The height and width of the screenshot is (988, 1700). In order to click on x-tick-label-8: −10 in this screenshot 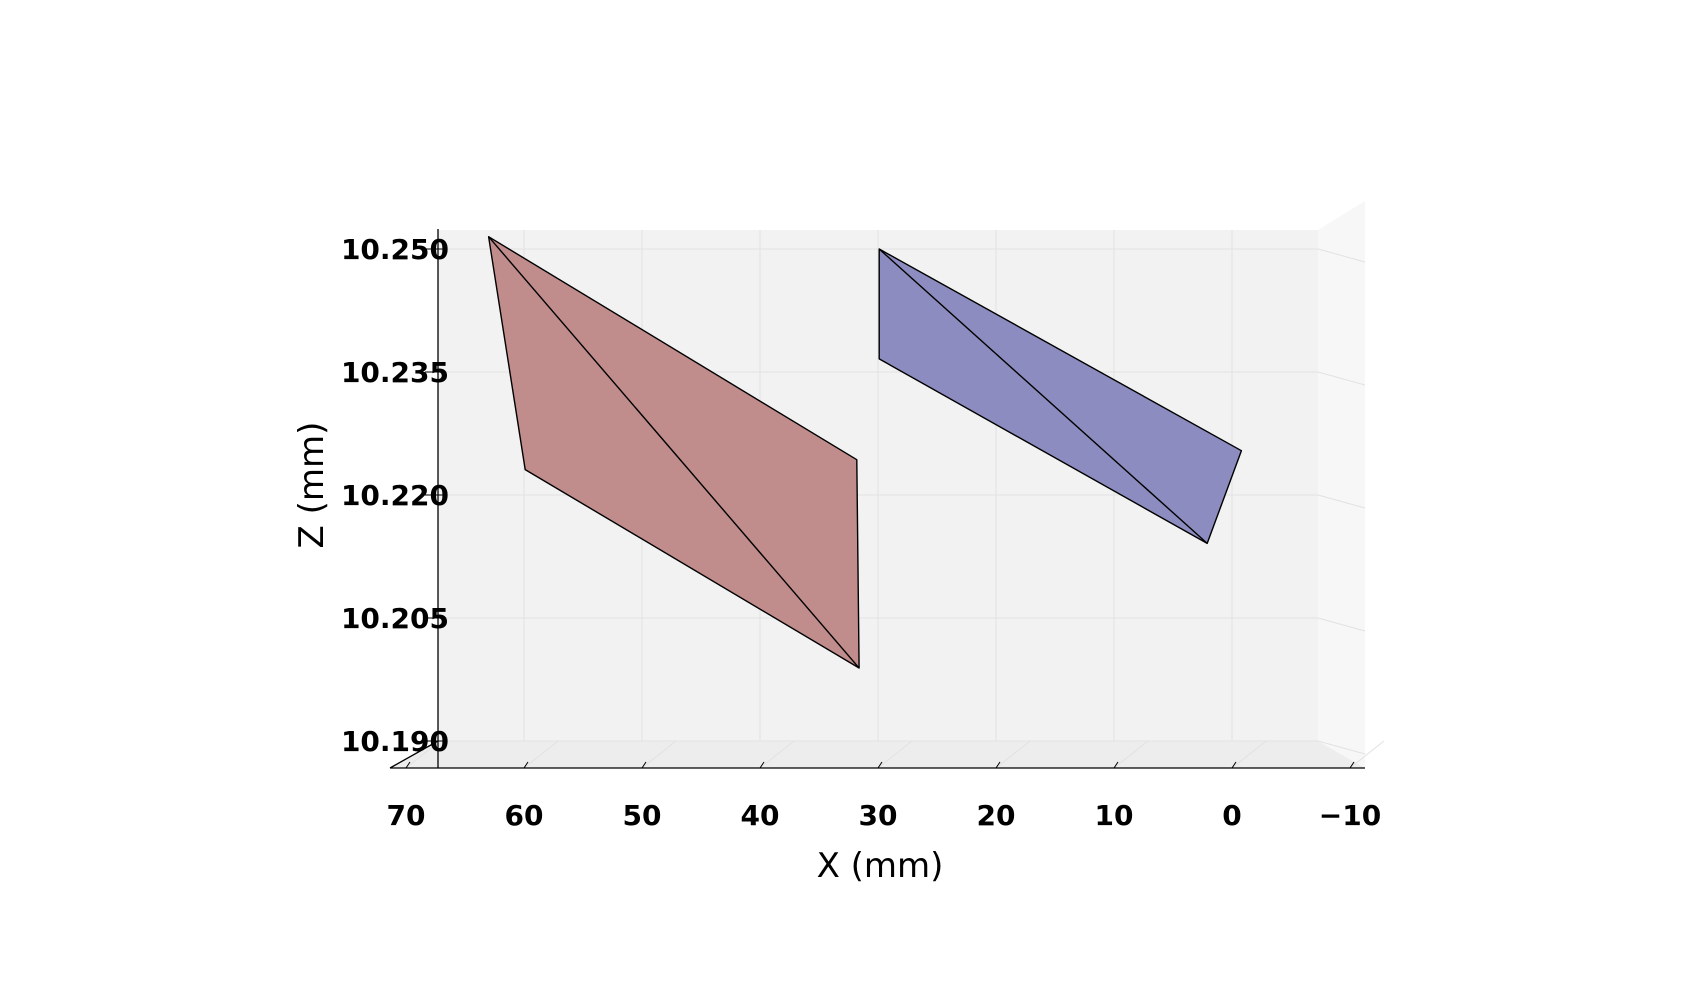, I will do `click(1350, 815)`.